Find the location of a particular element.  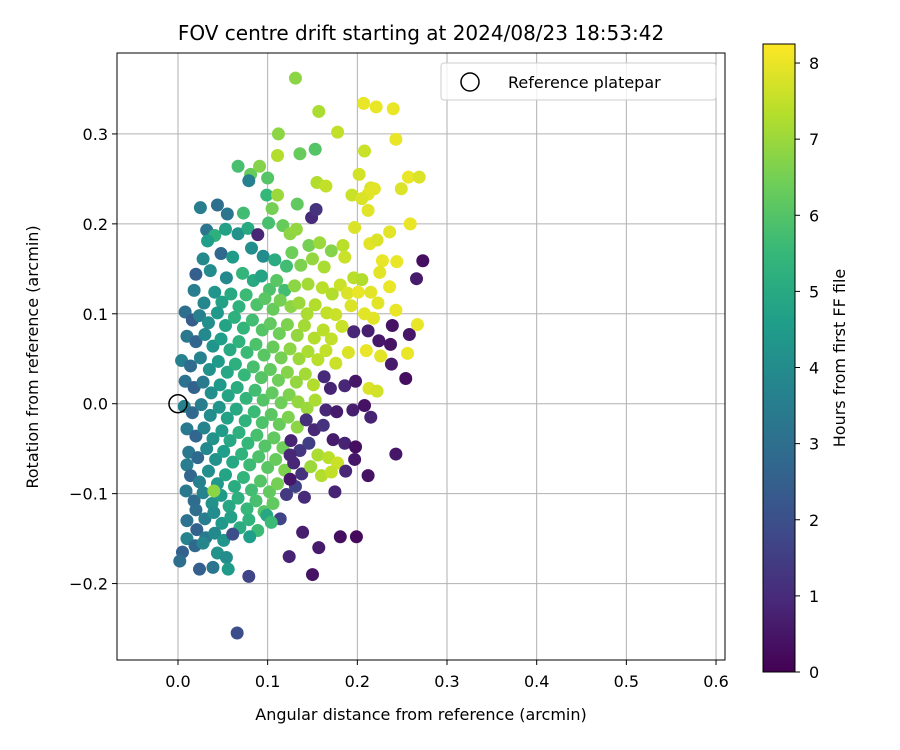

x-axis-label: Angular distance from reference (arcmin) is located at coordinates (420, 714).